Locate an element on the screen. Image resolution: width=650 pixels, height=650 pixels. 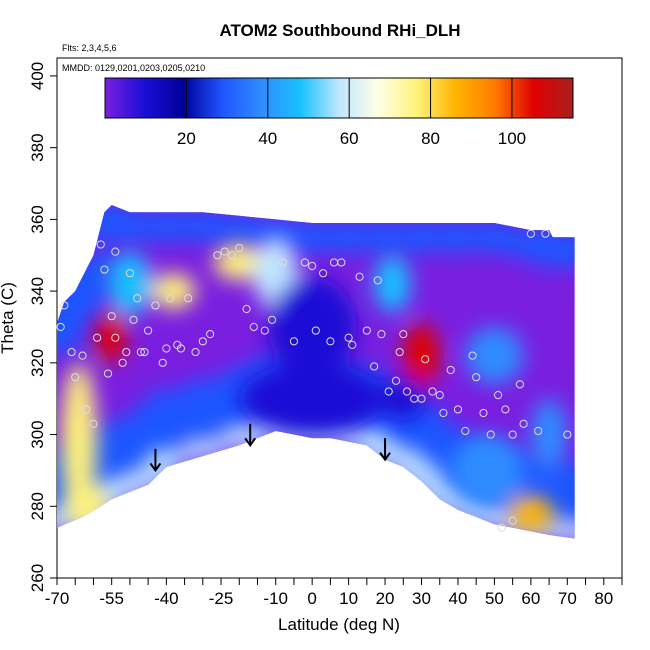
colorbar: 20 40 60 80 100 is located at coordinates (339, 112).